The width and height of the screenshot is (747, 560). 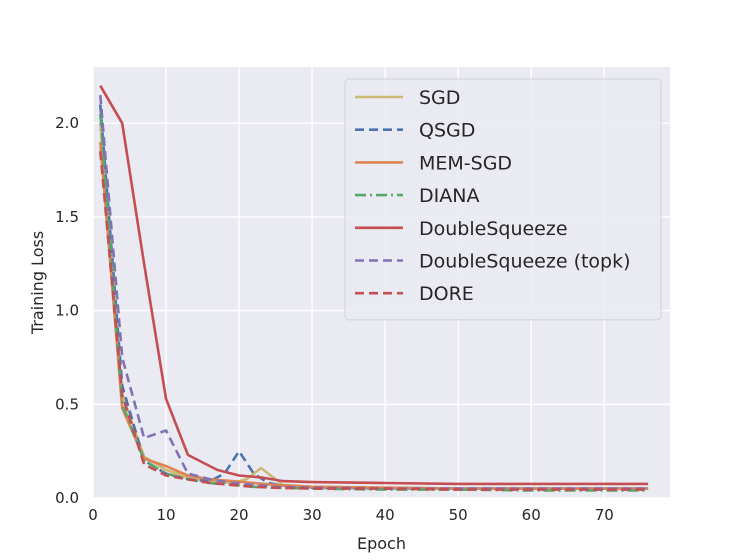 I want to click on y-tick-label: 0.0, so click(x=67, y=498).